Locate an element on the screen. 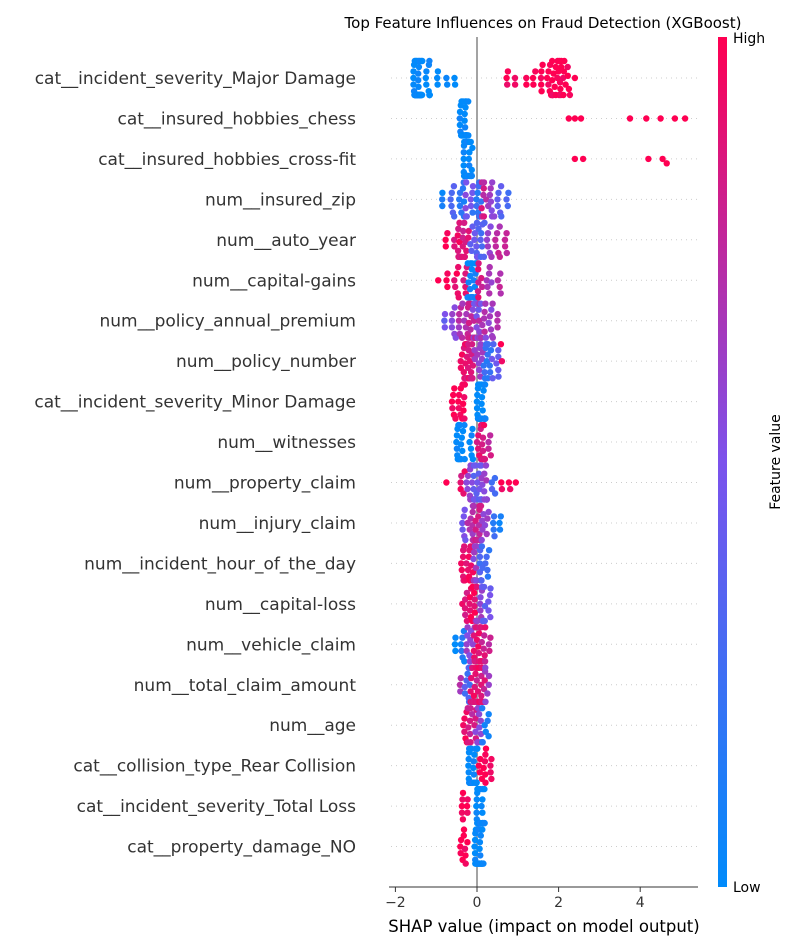 This screenshot has height=950, width=800. feature-label: num__auto_year is located at coordinates (286, 241).